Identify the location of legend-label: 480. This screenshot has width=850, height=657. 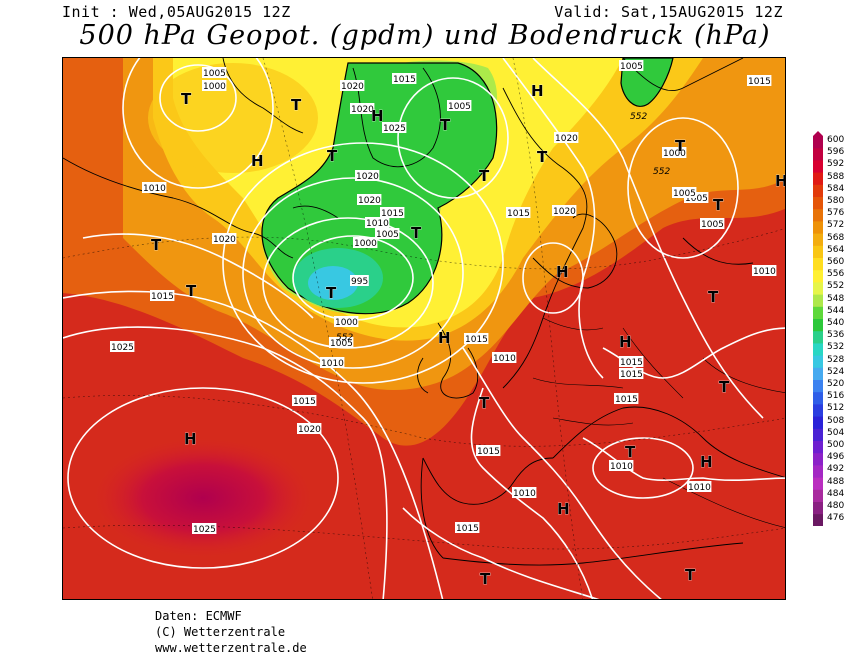
(836, 506).